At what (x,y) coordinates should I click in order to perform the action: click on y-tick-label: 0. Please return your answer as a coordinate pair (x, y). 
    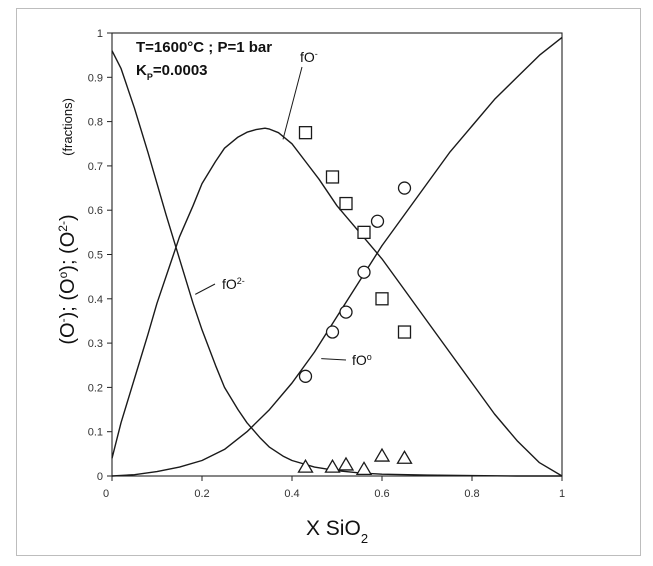
    Looking at the image, I should click on (100, 477).